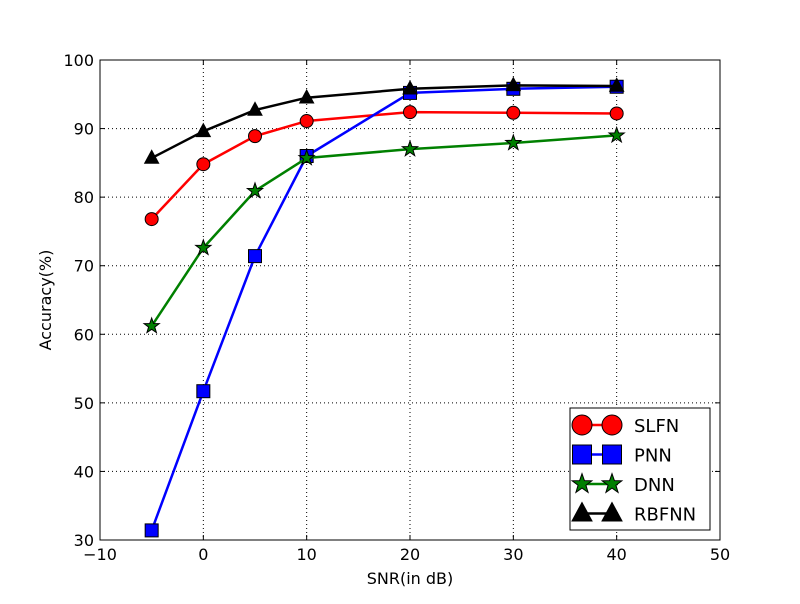  I want to click on legend-item-pnn: PNN, so click(622, 455).